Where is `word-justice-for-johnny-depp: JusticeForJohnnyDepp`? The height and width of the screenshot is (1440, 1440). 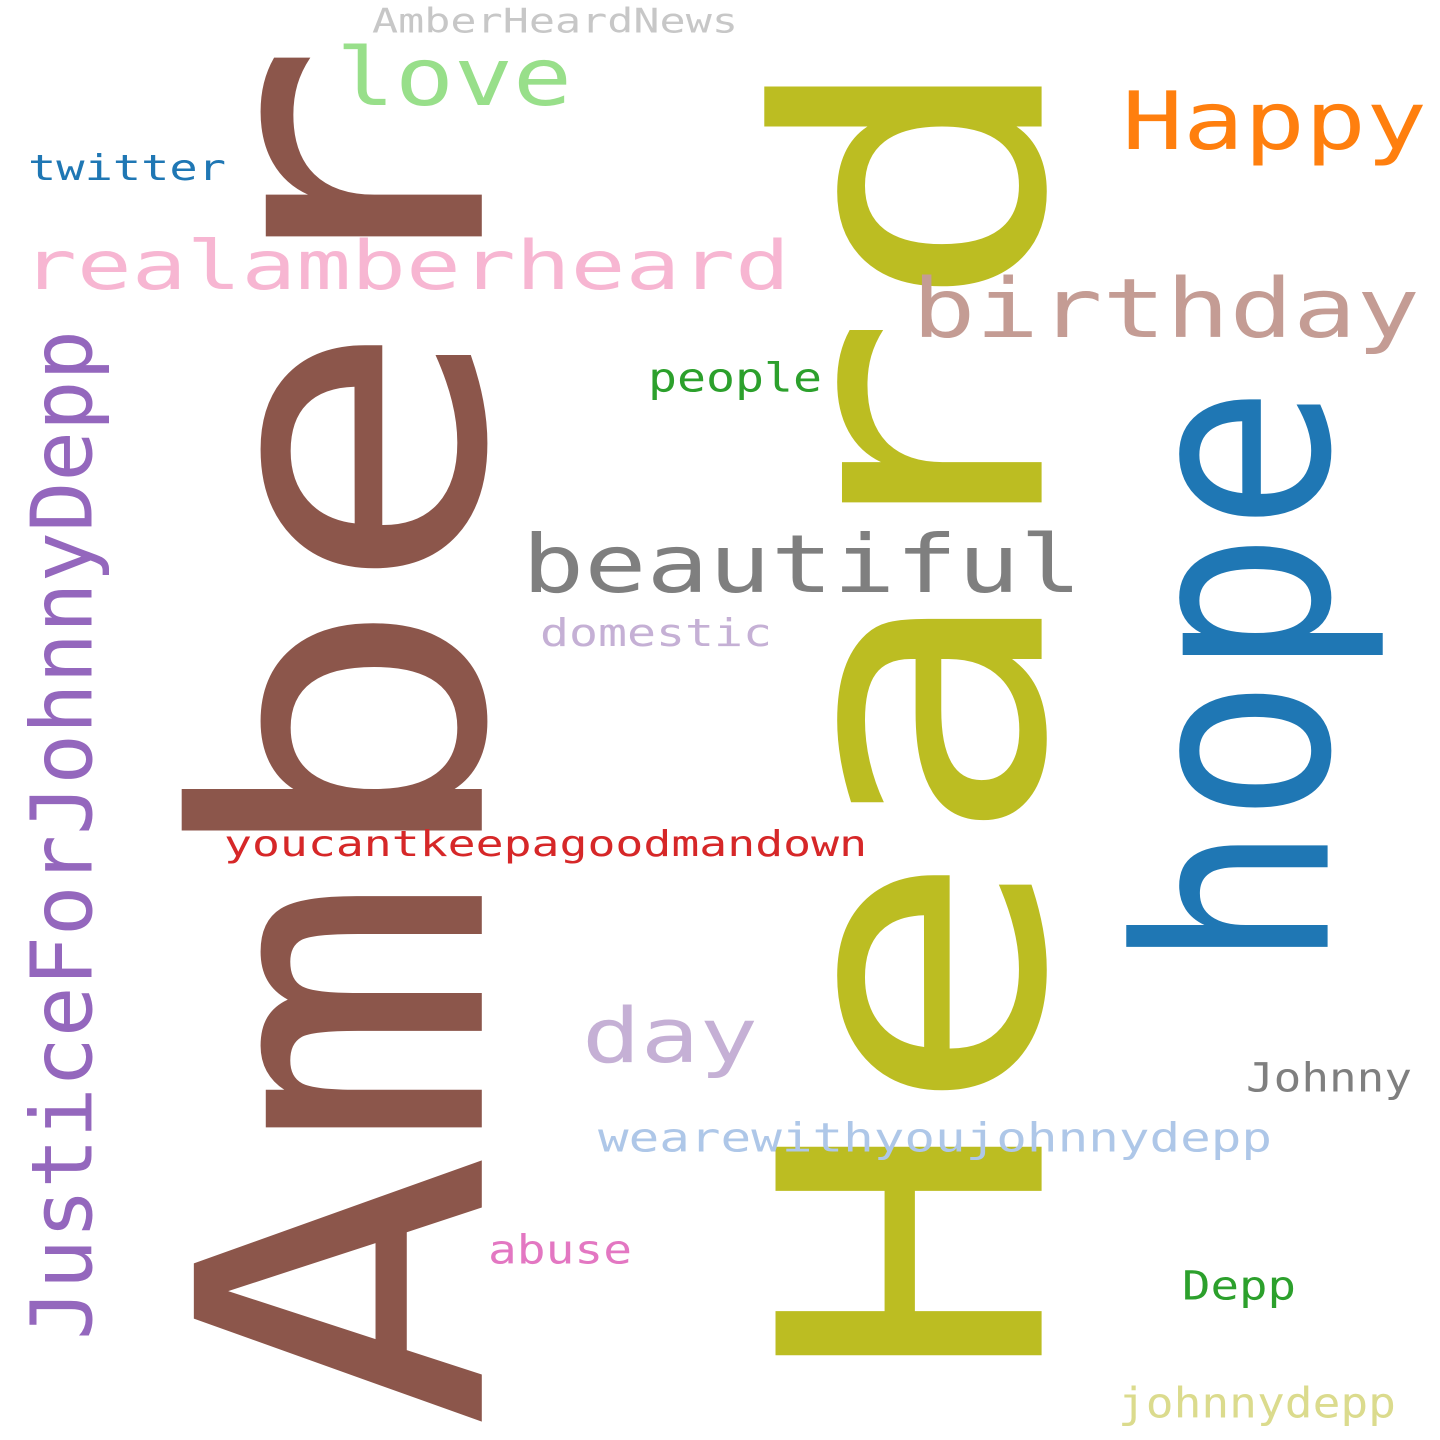 word-justice-for-johnny-depp: JusticeForJohnnyDepp is located at coordinates (62, 834).